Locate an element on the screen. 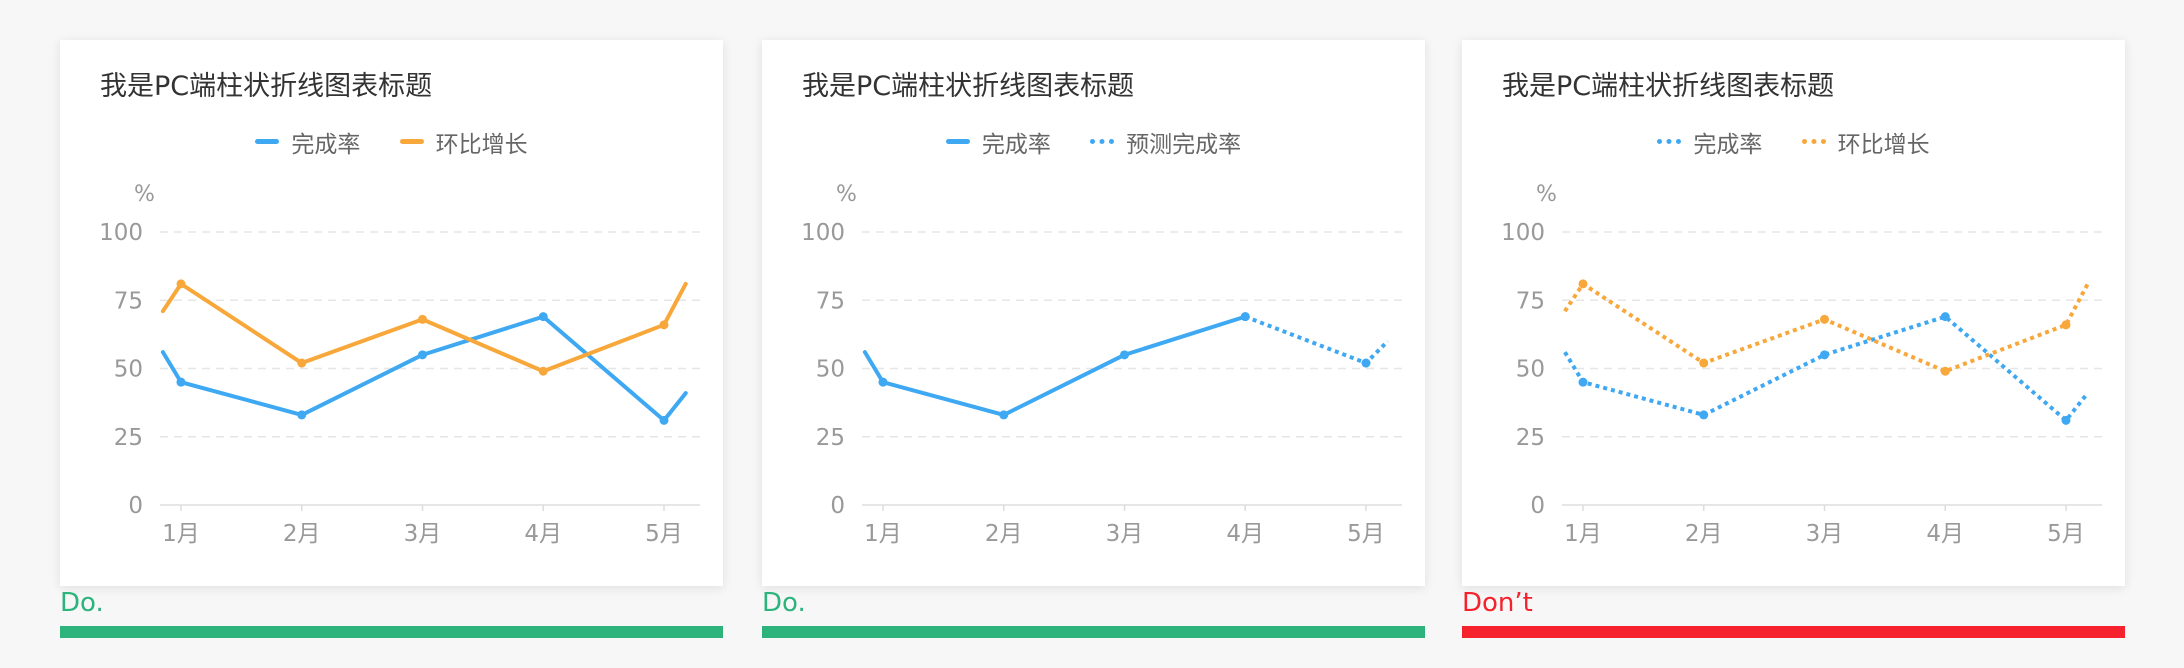 This screenshot has width=2184, height=668. legend-item-forecast: 预测完成率 is located at coordinates (1165, 142).